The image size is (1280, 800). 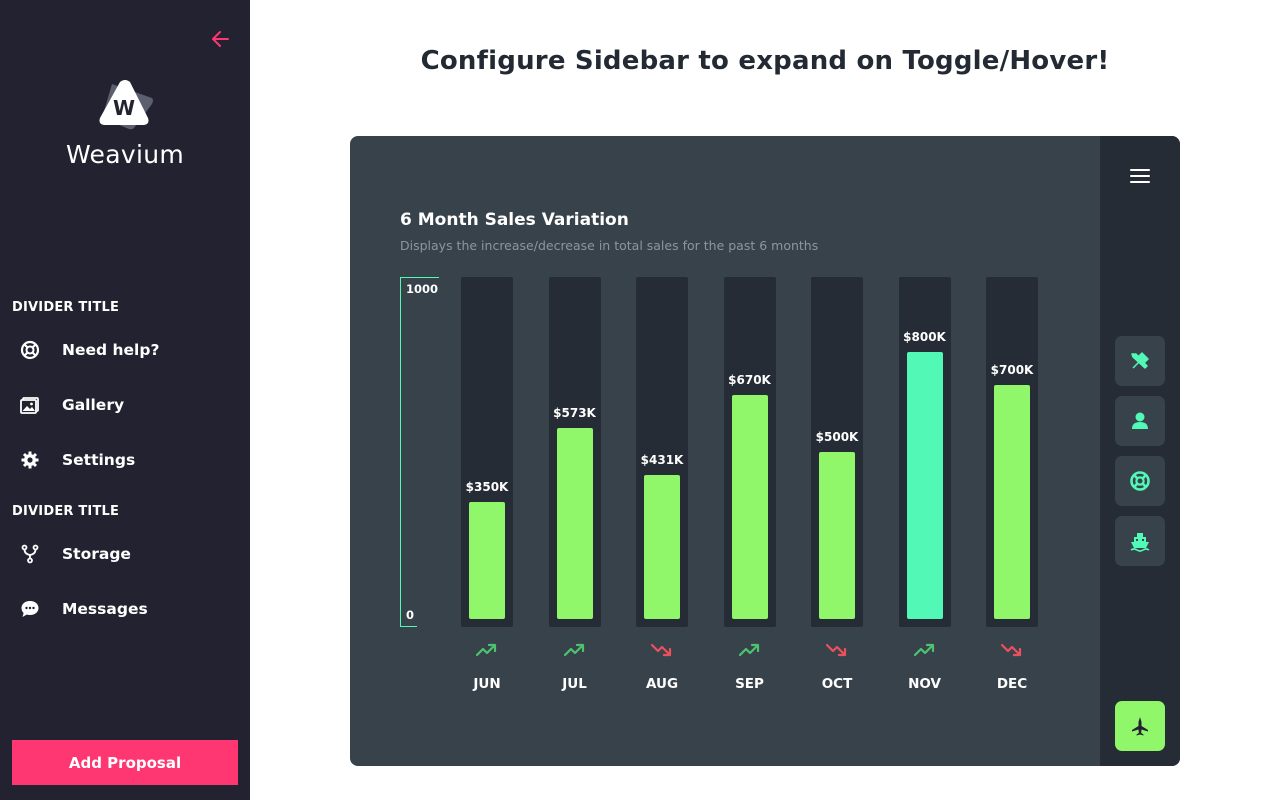 I want to click on bar-track-oct: $500K, so click(x=837, y=452).